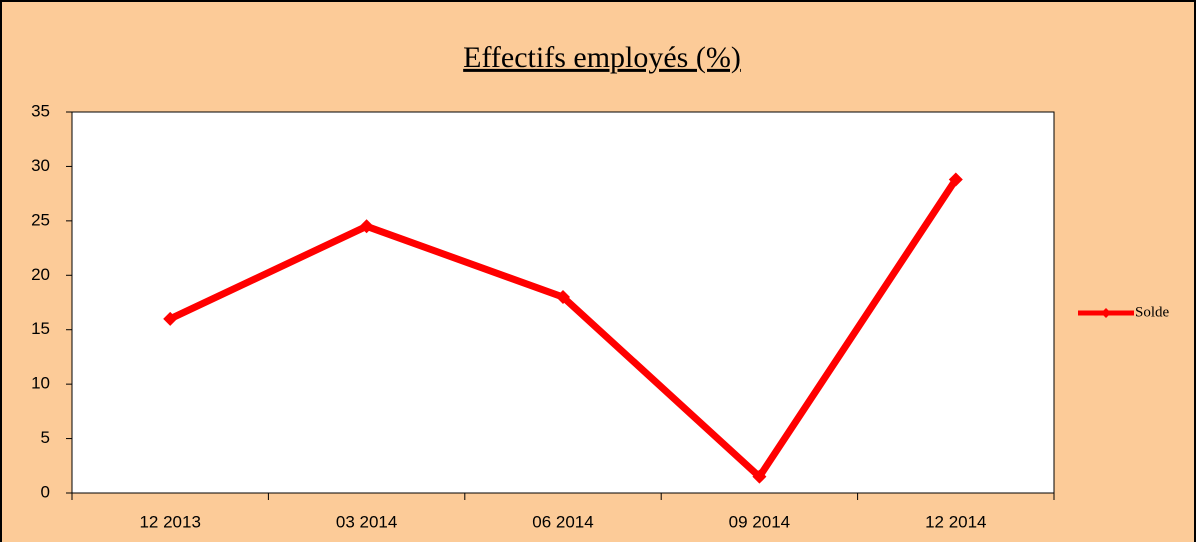 The width and height of the screenshot is (1196, 542). I want to click on legend-marker, so click(1106, 313).